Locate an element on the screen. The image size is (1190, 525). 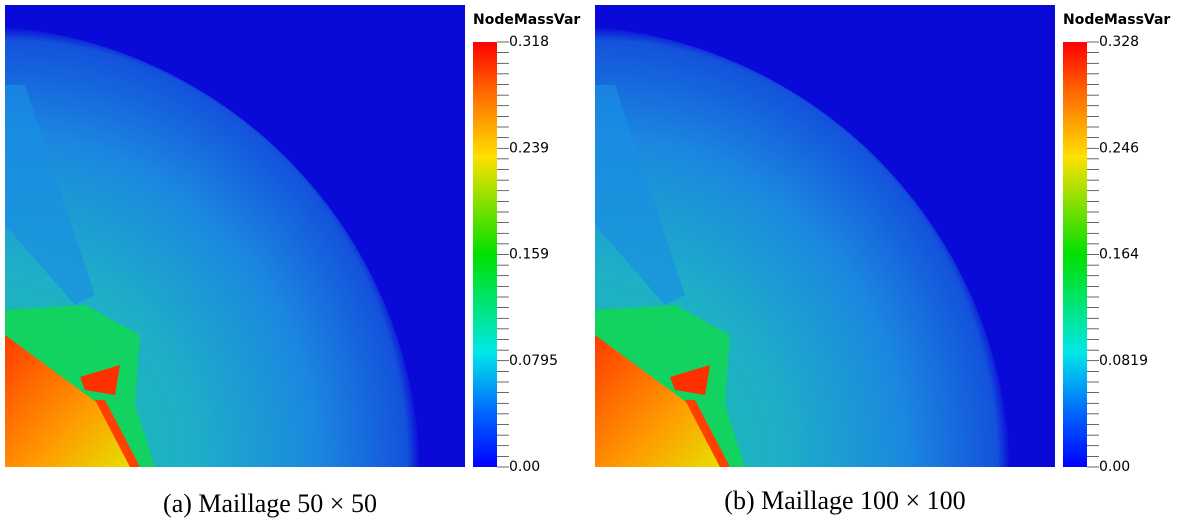
colorbar-tick-label: 0.318 is located at coordinates (529, 42).